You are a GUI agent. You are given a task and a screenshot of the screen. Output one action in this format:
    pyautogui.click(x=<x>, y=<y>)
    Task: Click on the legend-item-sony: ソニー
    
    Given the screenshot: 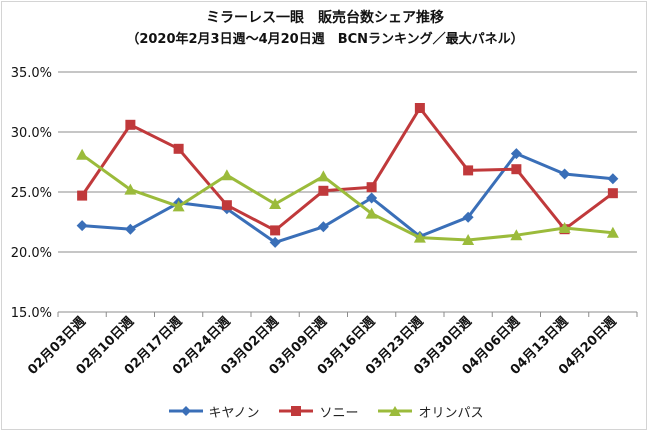 What is the action you would take?
    pyautogui.click(x=317, y=411)
    